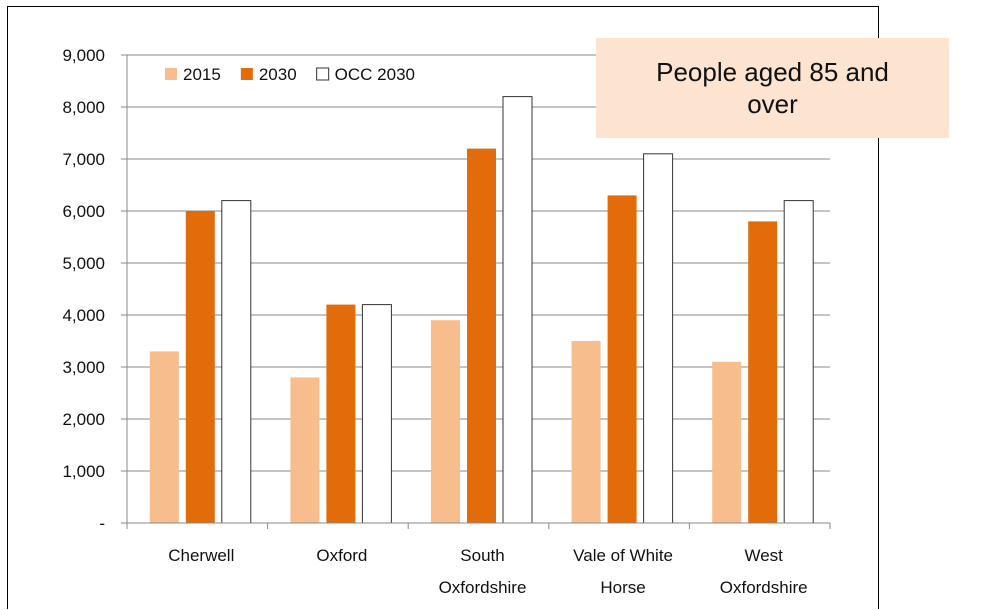  I want to click on x-category-label: Oxford, so click(341, 555).